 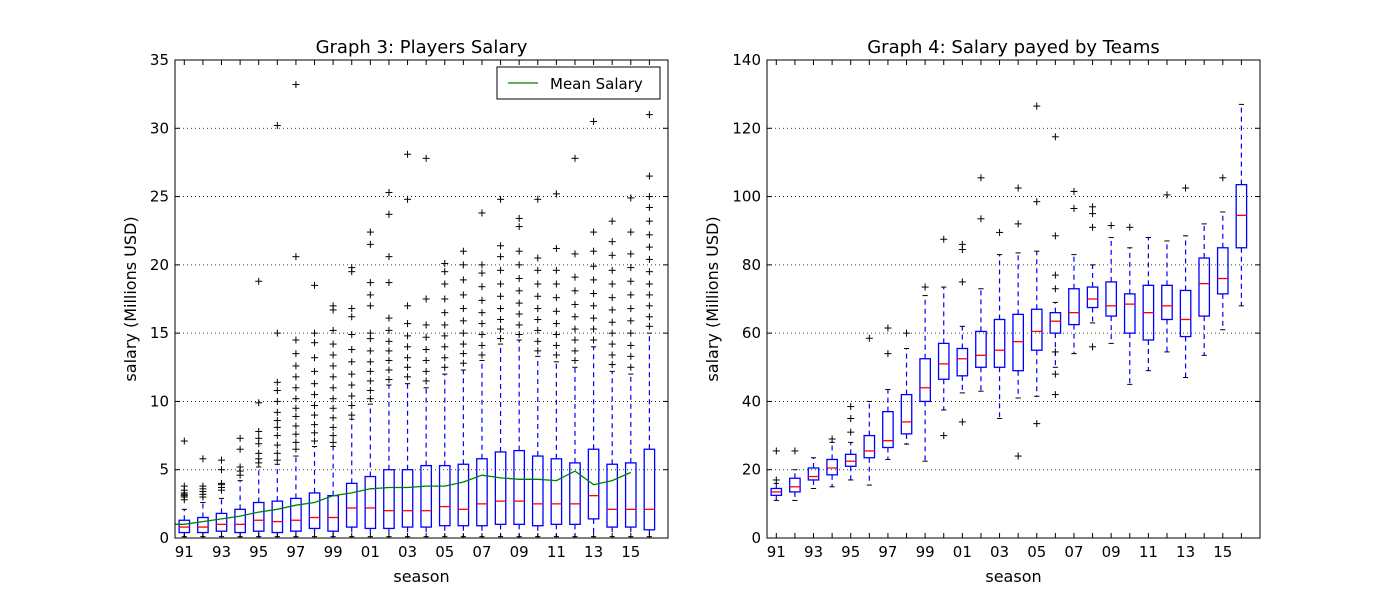 What do you see at coordinates (712, 298) in the screenshot?
I see `y-axis-label: salary (Millions USD)` at bounding box center [712, 298].